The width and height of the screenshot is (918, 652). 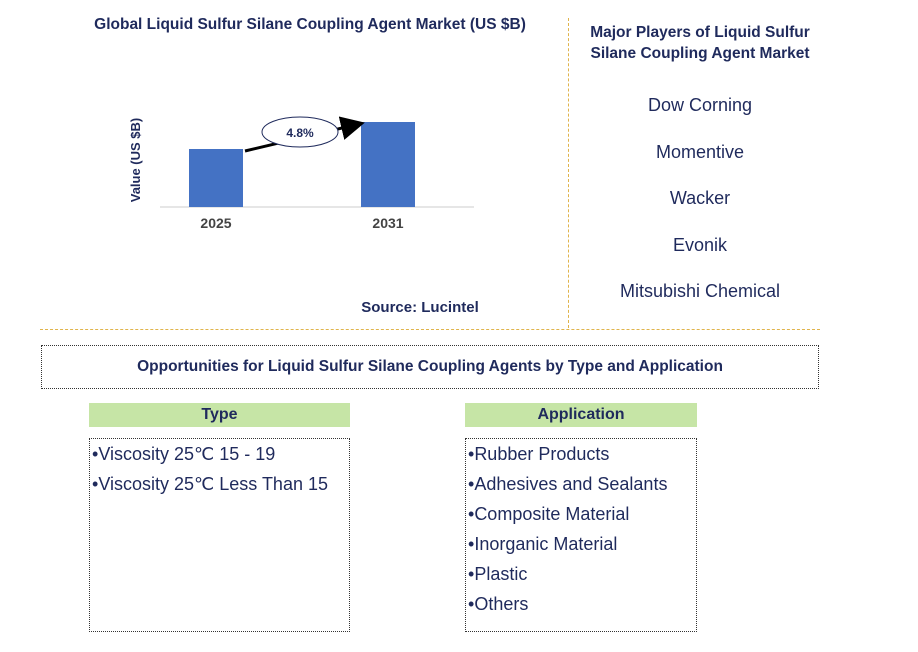 I want to click on bar-chart: Value (US $B) 2025 2031 4.8%, so click(x=301, y=173).